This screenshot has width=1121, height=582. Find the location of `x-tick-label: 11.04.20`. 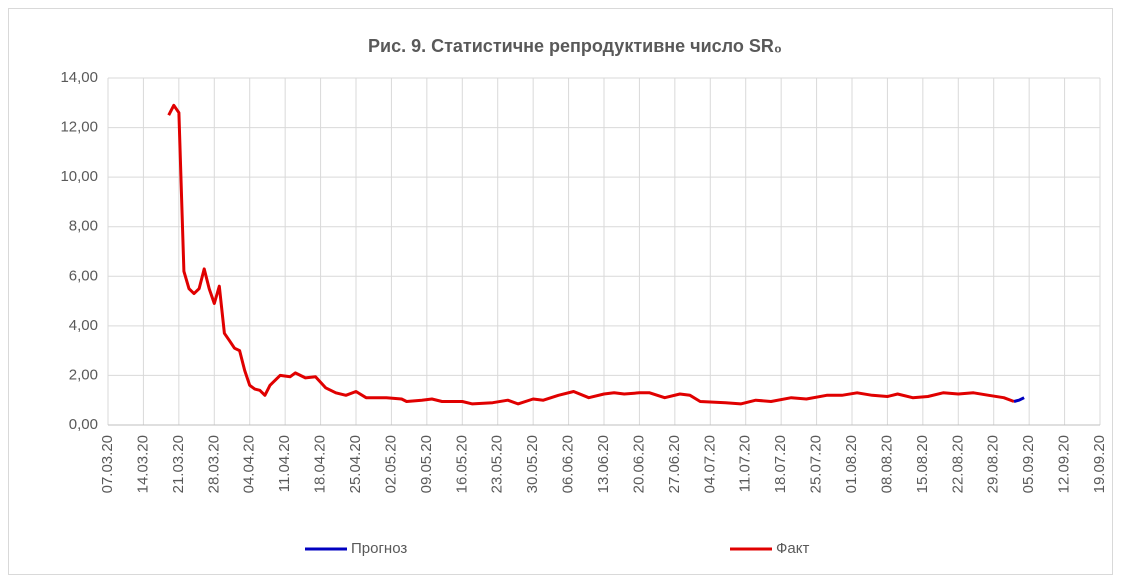

x-tick-label: 11.04.20 is located at coordinates (284, 463).